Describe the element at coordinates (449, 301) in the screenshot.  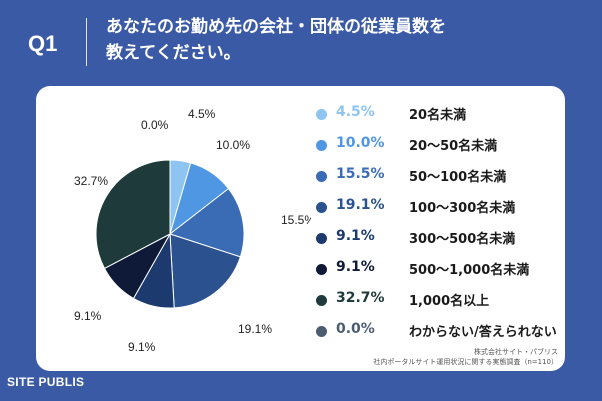
I see `legend-label: 1,000名以上` at that location.